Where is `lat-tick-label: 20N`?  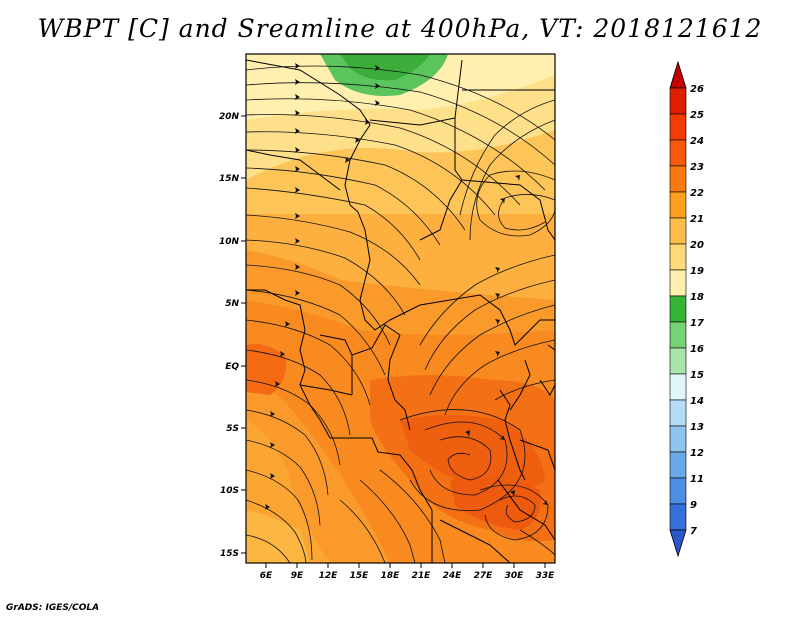 lat-tick-label: 20N is located at coordinates (229, 117).